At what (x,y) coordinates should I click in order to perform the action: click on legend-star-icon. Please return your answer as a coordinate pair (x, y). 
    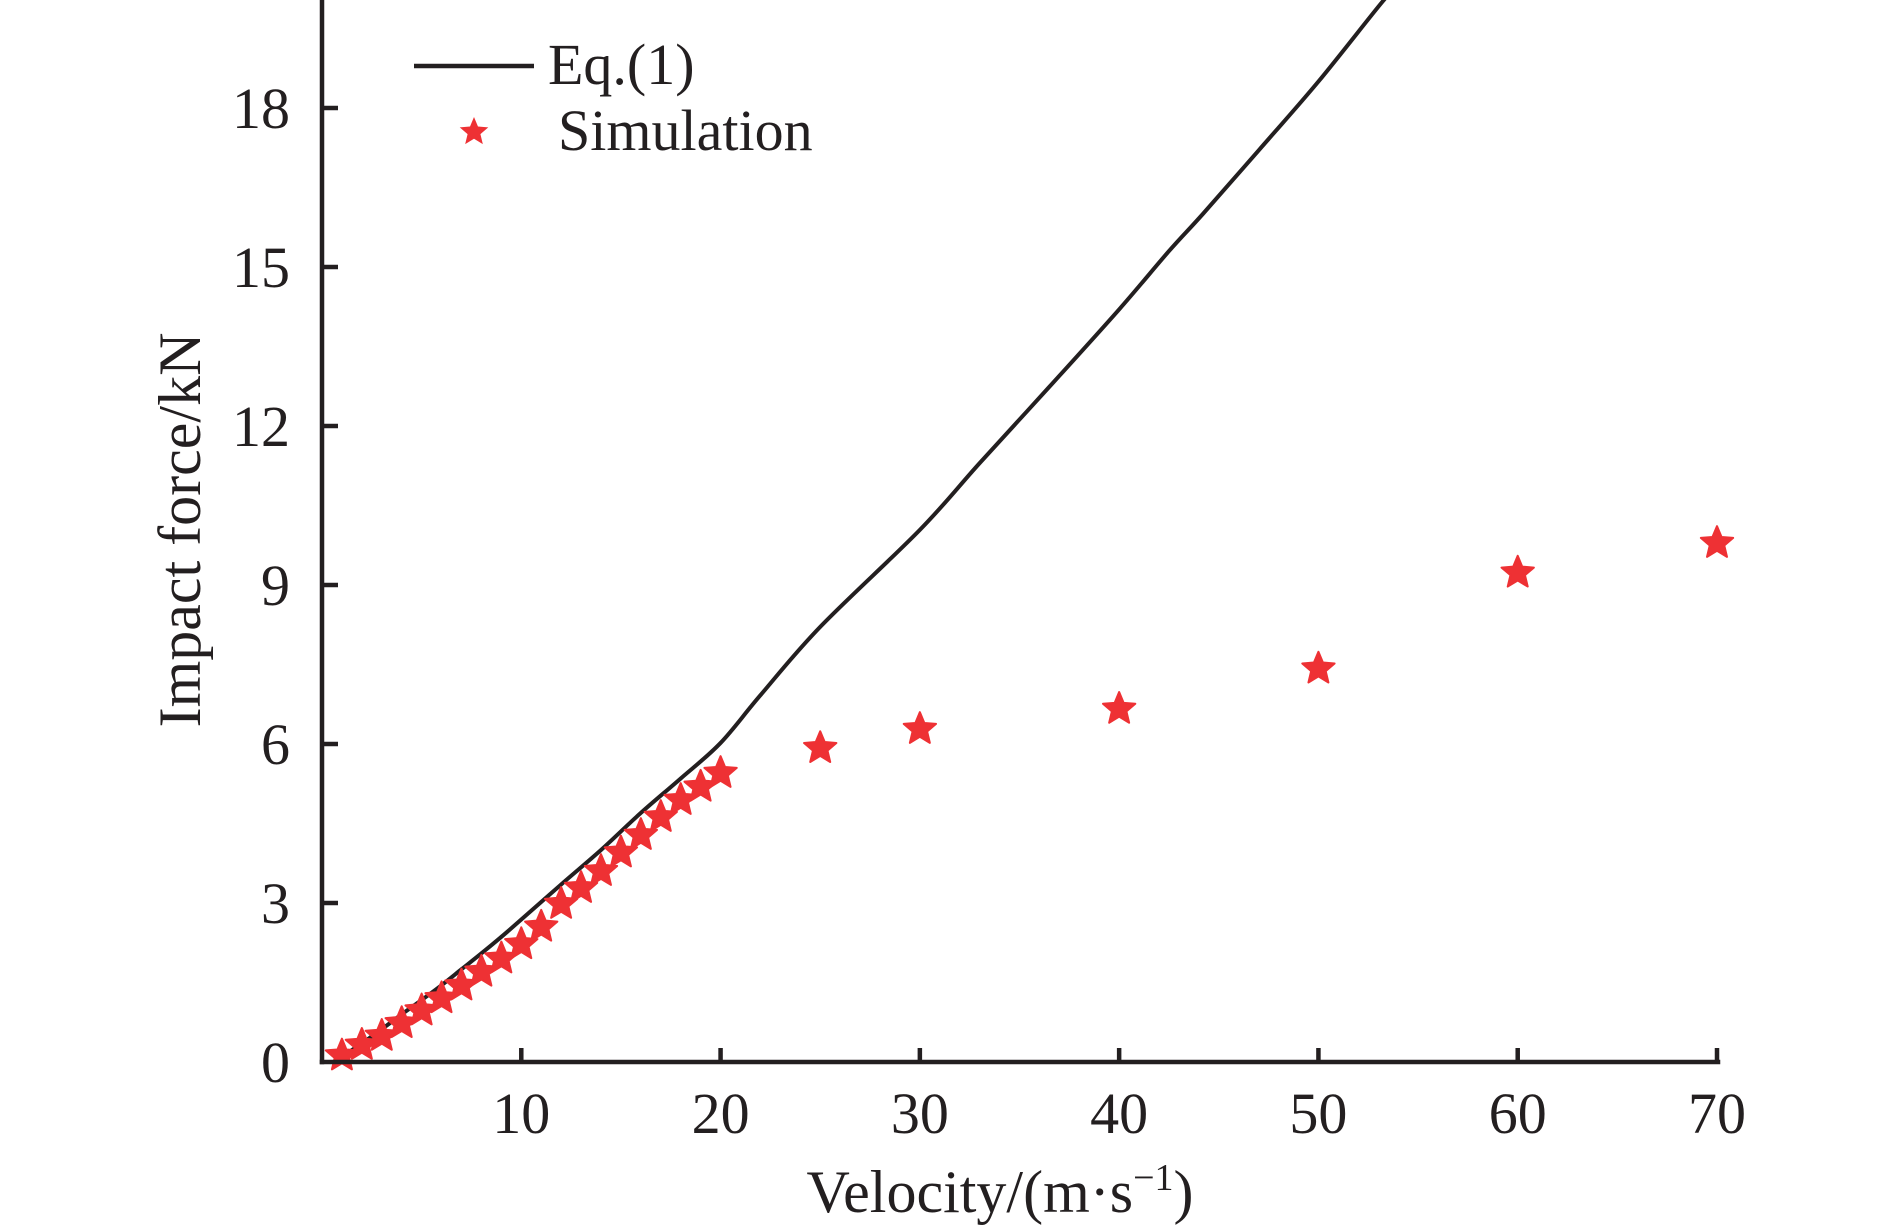
    Looking at the image, I should click on (474, 131).